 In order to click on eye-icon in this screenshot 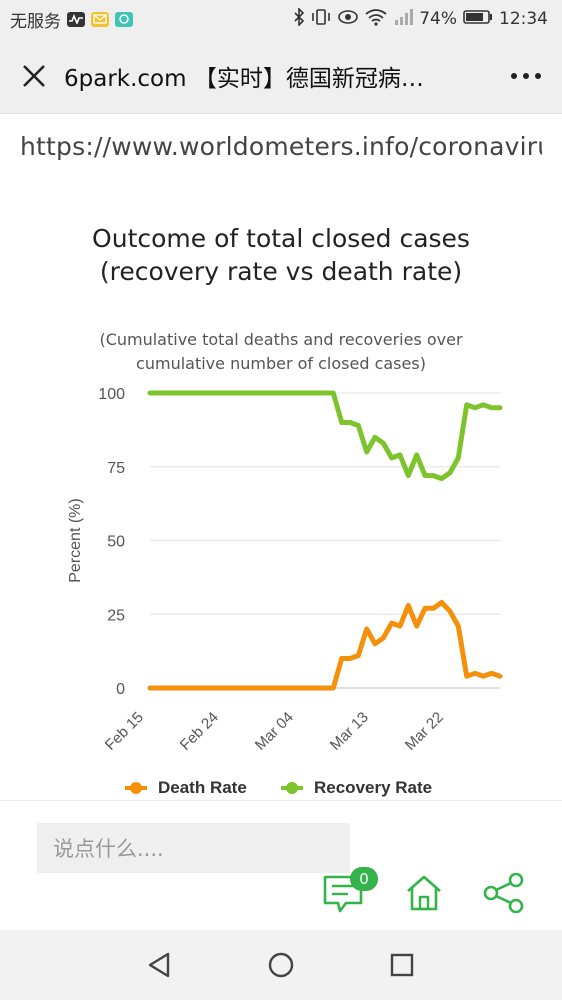, I will do `click(348, 19)`.